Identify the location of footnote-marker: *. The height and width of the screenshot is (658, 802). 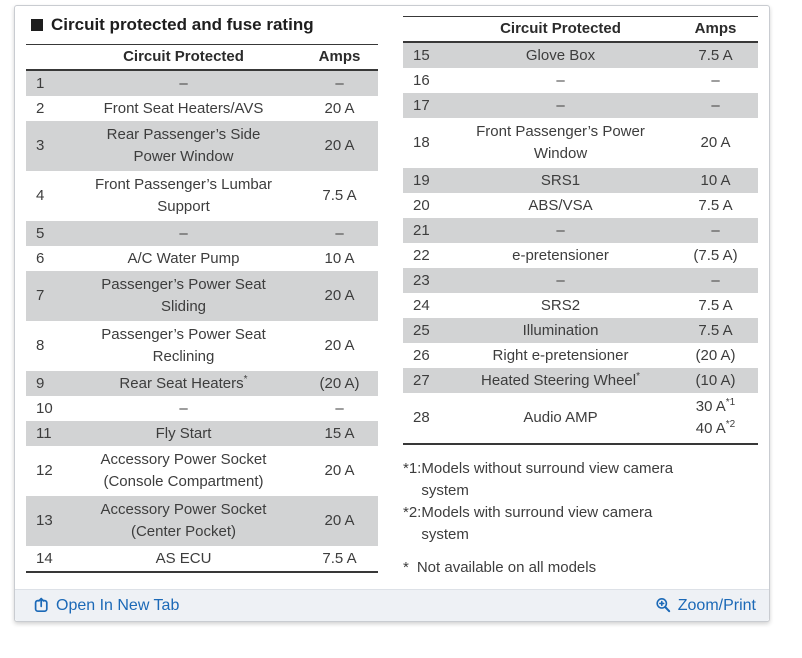
(406, 567).